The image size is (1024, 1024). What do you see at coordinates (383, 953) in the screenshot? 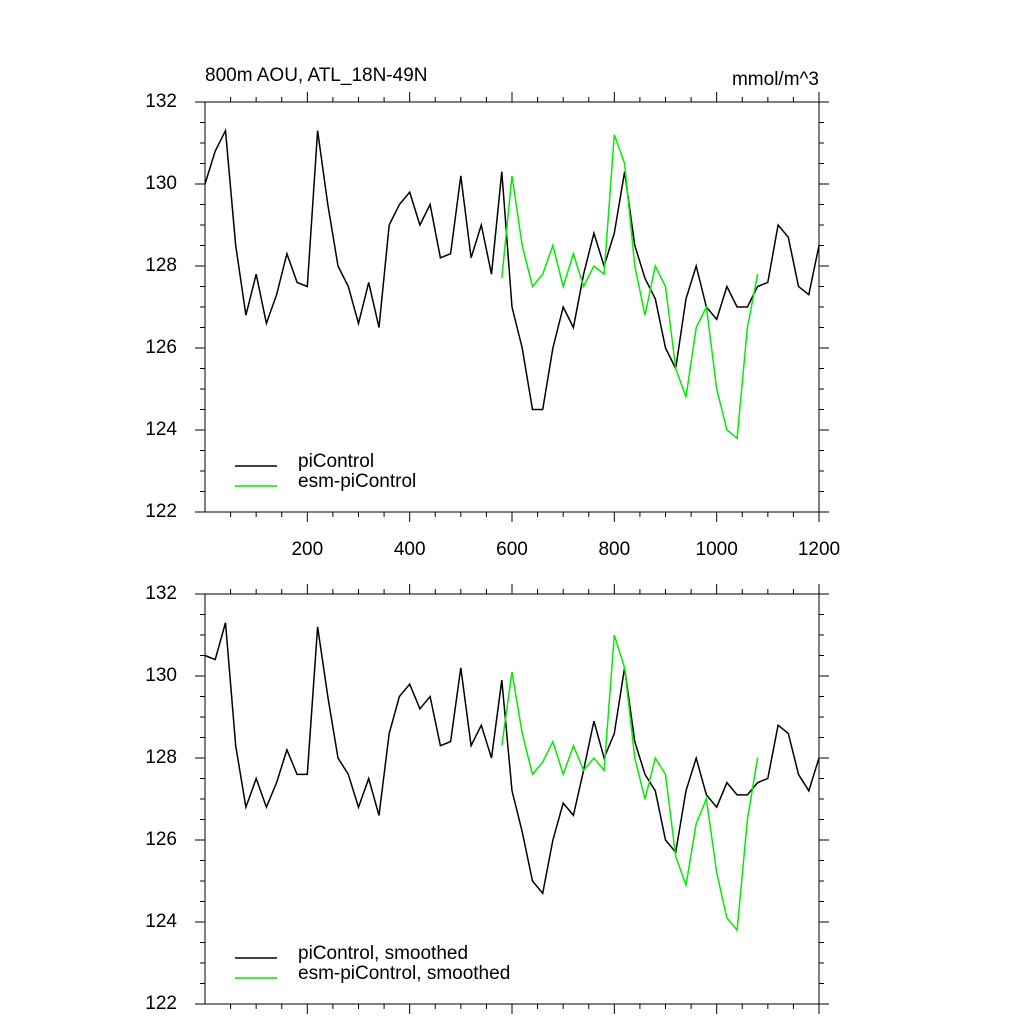
I see `legend-label: piControl, smoothed` at bounding box center [383, 953].